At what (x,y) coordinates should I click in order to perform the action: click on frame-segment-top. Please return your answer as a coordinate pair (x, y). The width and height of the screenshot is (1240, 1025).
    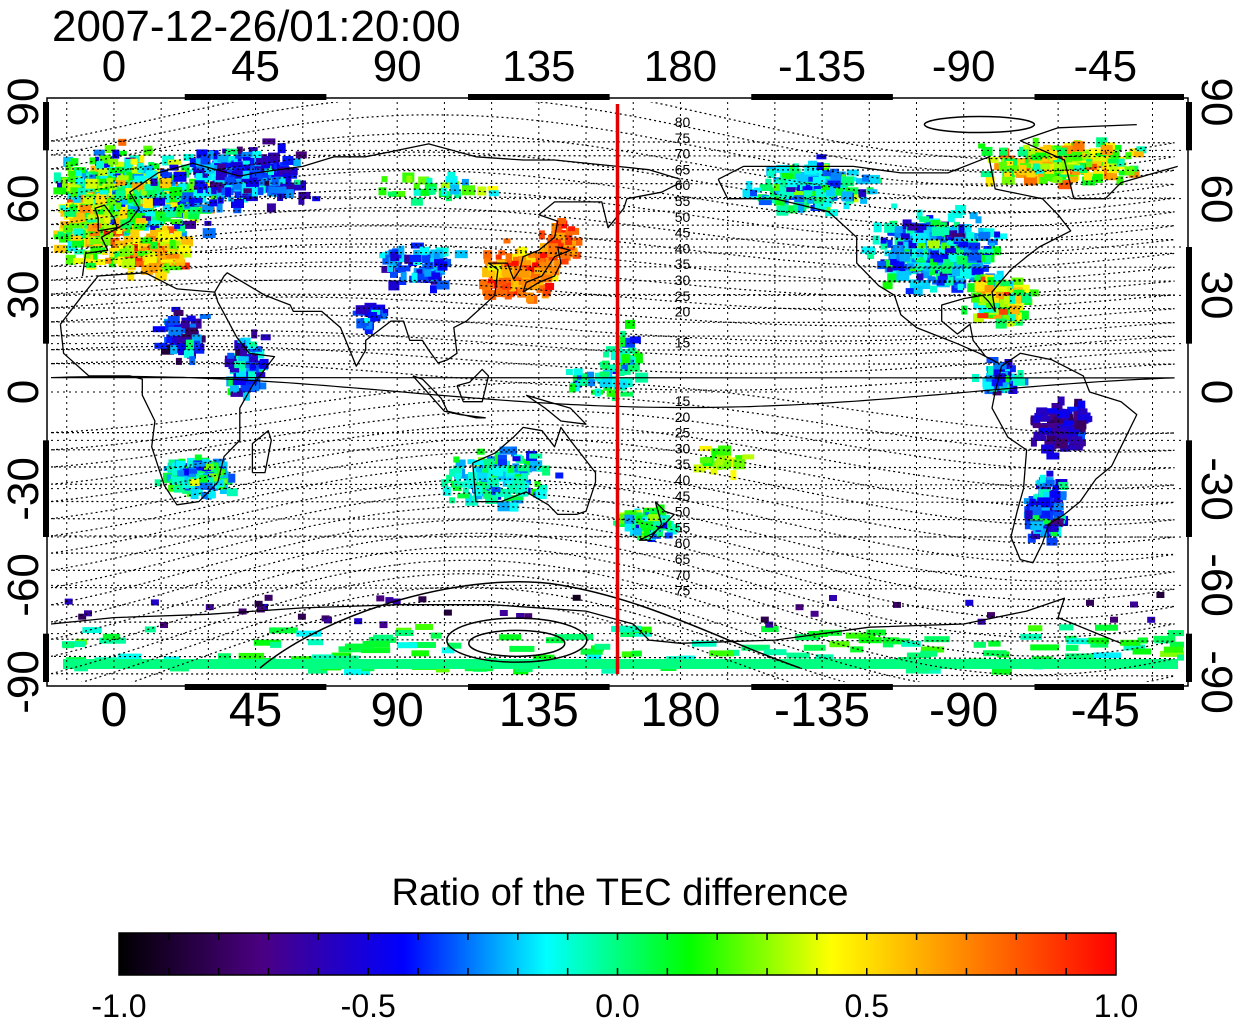
    Looking at the image, I should click on (255, 97).